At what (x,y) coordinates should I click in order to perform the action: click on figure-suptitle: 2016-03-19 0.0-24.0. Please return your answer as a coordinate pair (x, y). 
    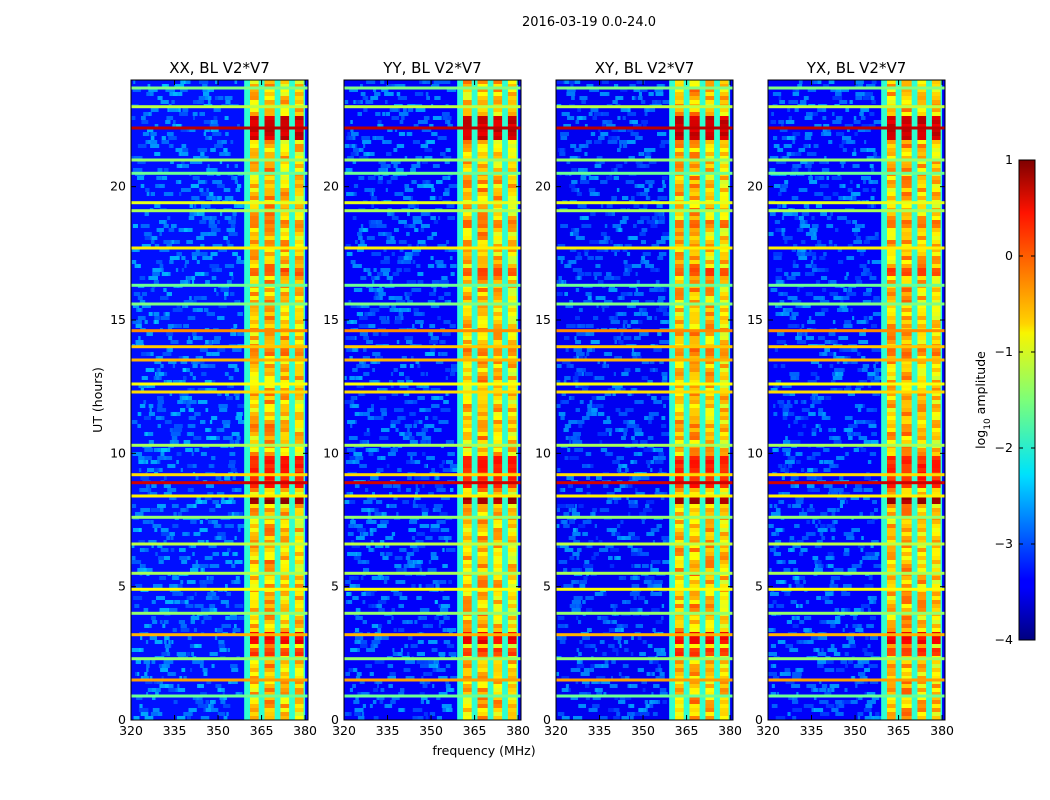
    Looking at the image, I should click on (589, 22).